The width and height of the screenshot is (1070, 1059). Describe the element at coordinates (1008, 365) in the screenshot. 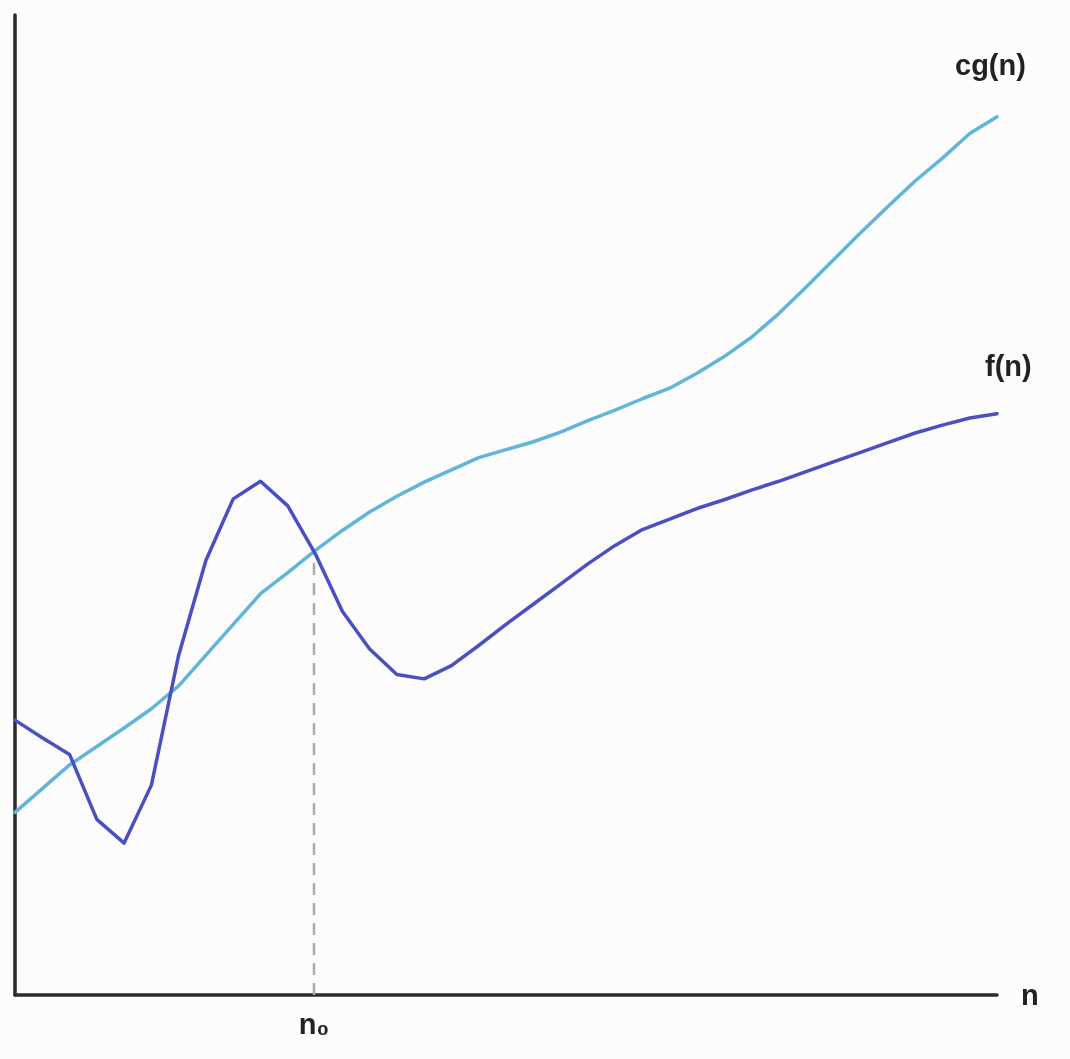

I see `series-label: f(n)` at that location.